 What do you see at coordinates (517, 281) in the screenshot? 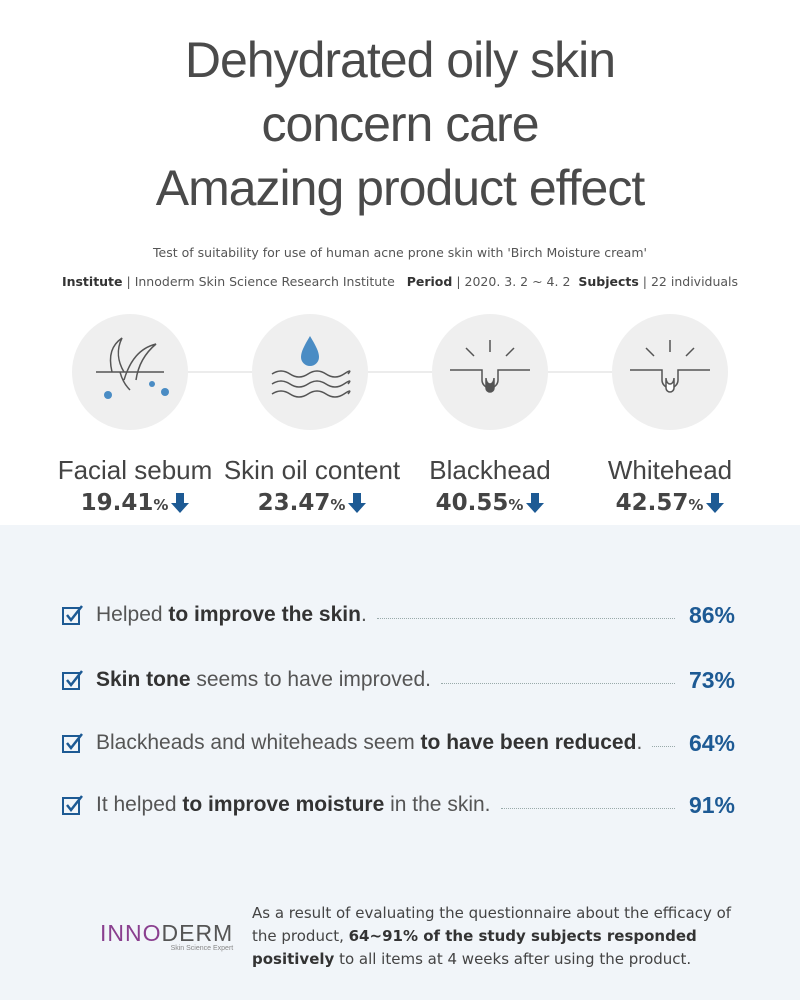
I see `info-value: 2020. 3. 2 ~ 4. 2` at bounding box center [517, 281].